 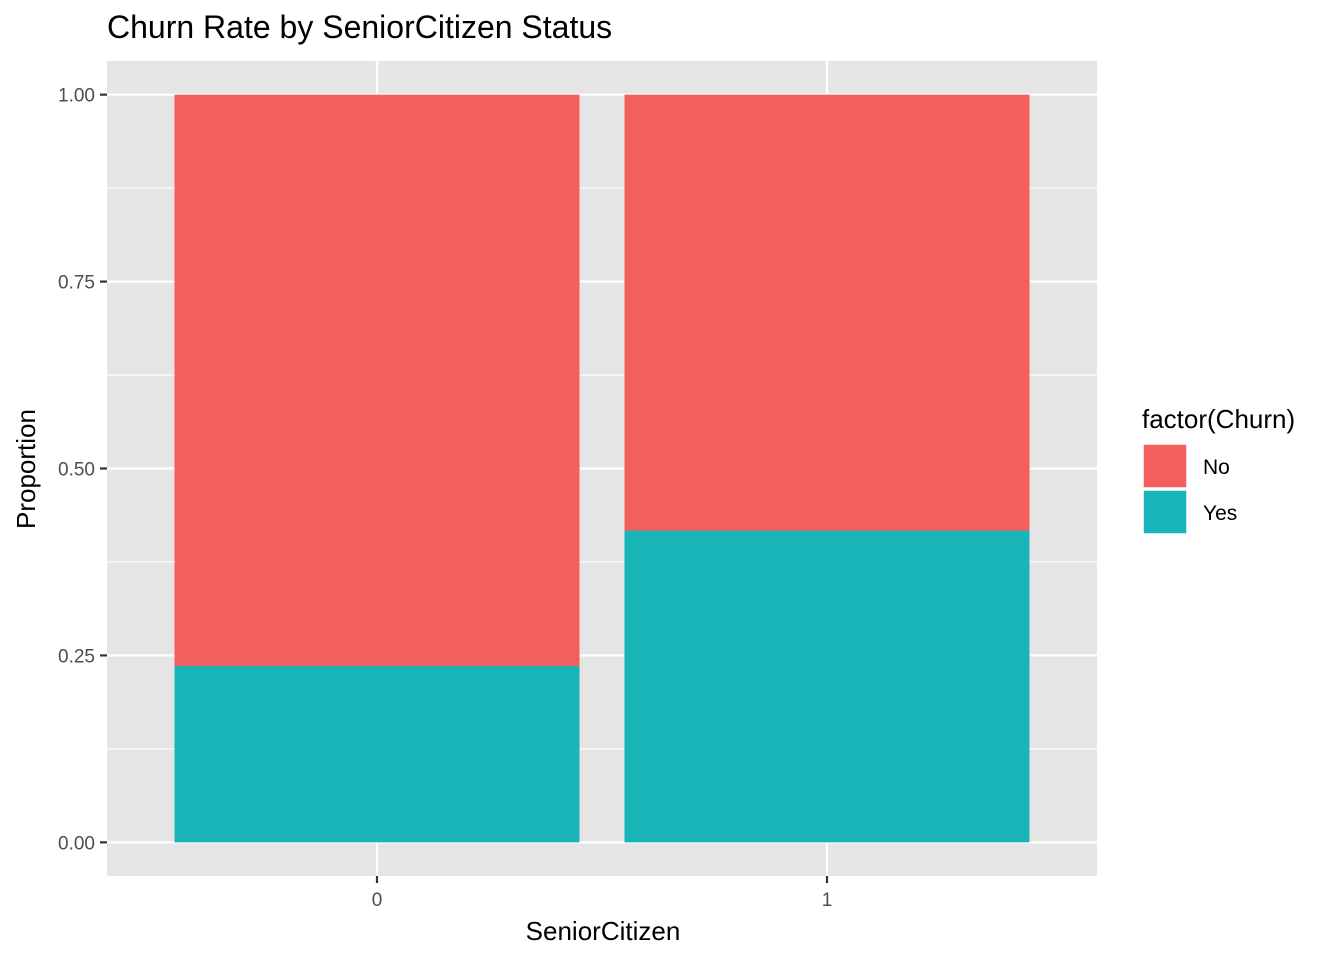 I want to click on legend: factor(Churn) No Yes, so click(x=1218, y=469).